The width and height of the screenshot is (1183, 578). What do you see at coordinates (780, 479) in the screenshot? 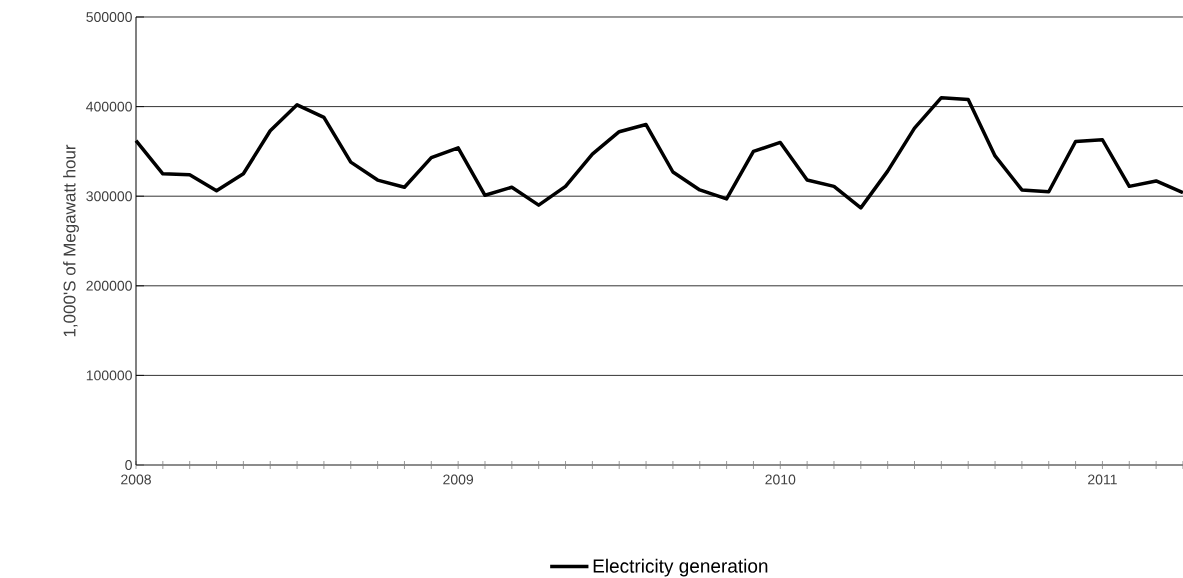
I see `x-tick-label: 2010` at bounding box center [780, 479].